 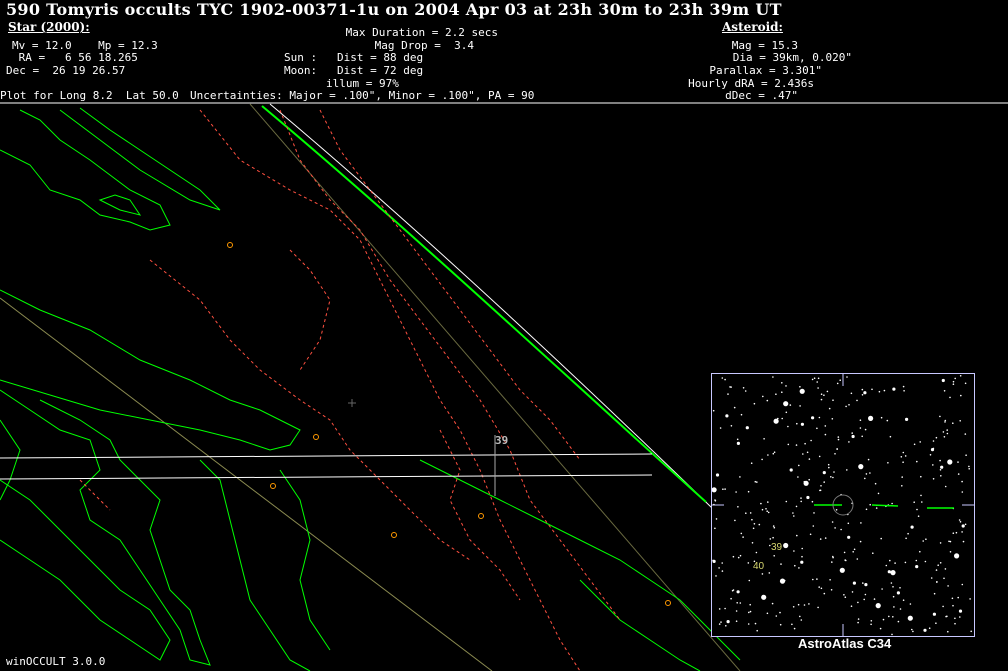 What do you see at coordinates (49, 27) in the screenshot?
I see `star-heading: Star (2000):` at bounding box center [49, 27].